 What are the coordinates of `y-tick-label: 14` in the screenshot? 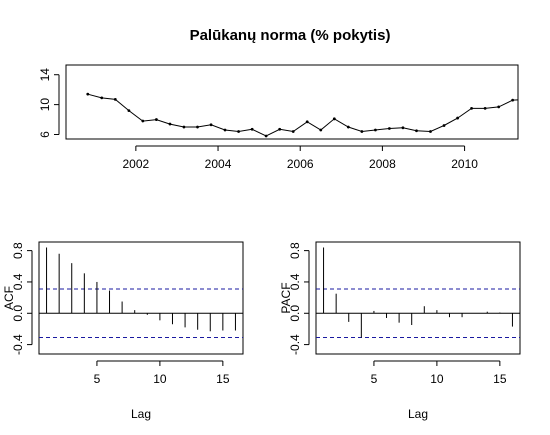 It's located at (45, 75).